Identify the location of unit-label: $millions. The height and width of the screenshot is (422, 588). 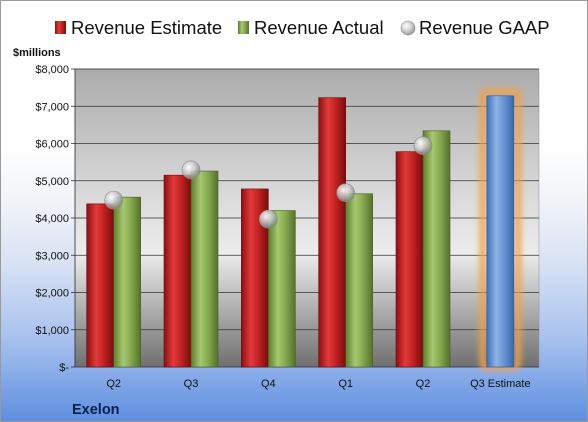
(37, 53).